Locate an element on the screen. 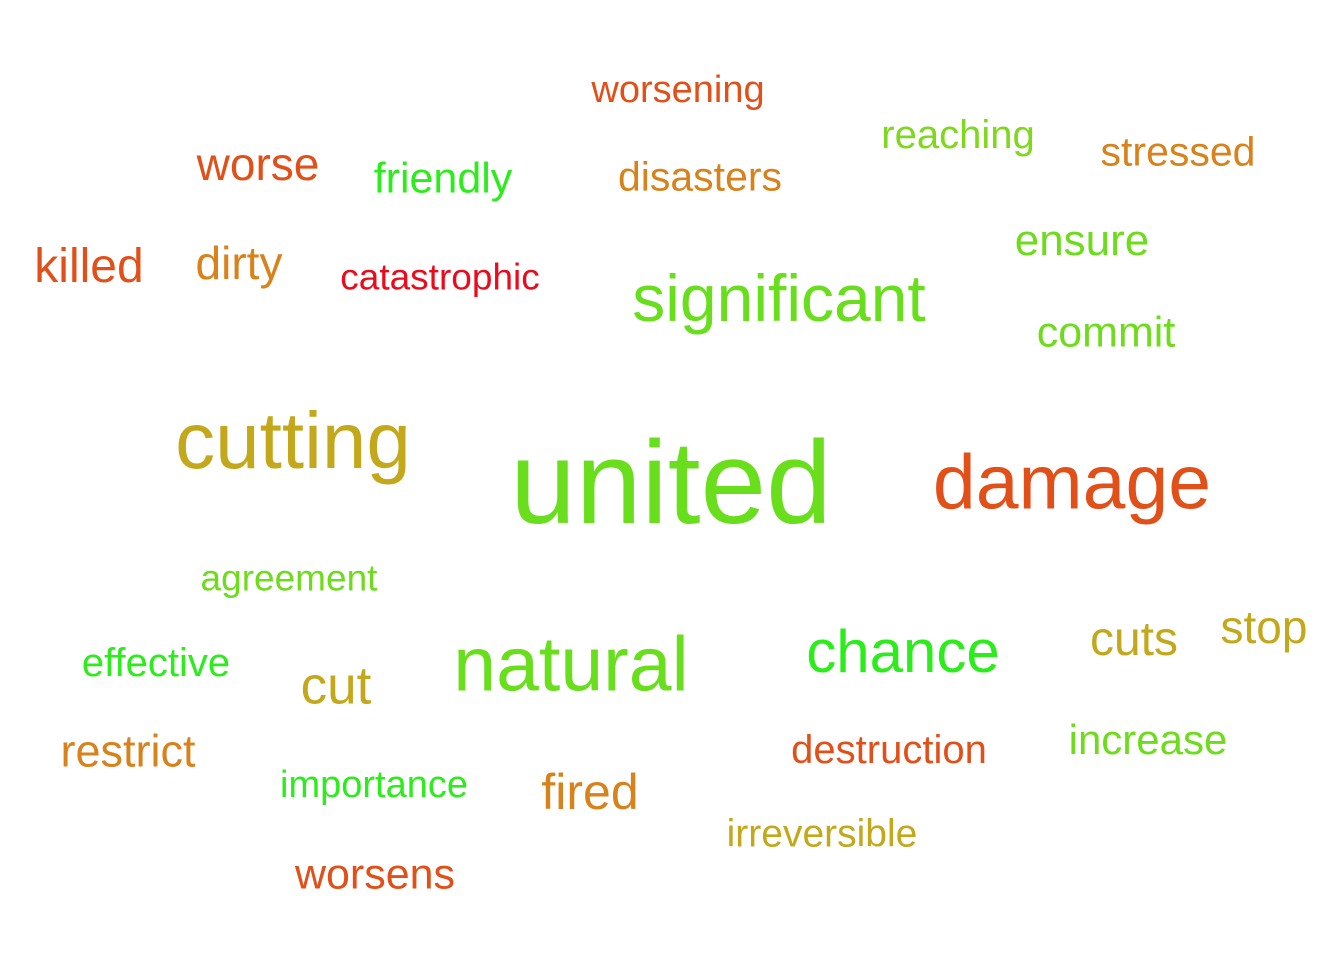  word-increase: increase is located at coordinates (1148, 739).